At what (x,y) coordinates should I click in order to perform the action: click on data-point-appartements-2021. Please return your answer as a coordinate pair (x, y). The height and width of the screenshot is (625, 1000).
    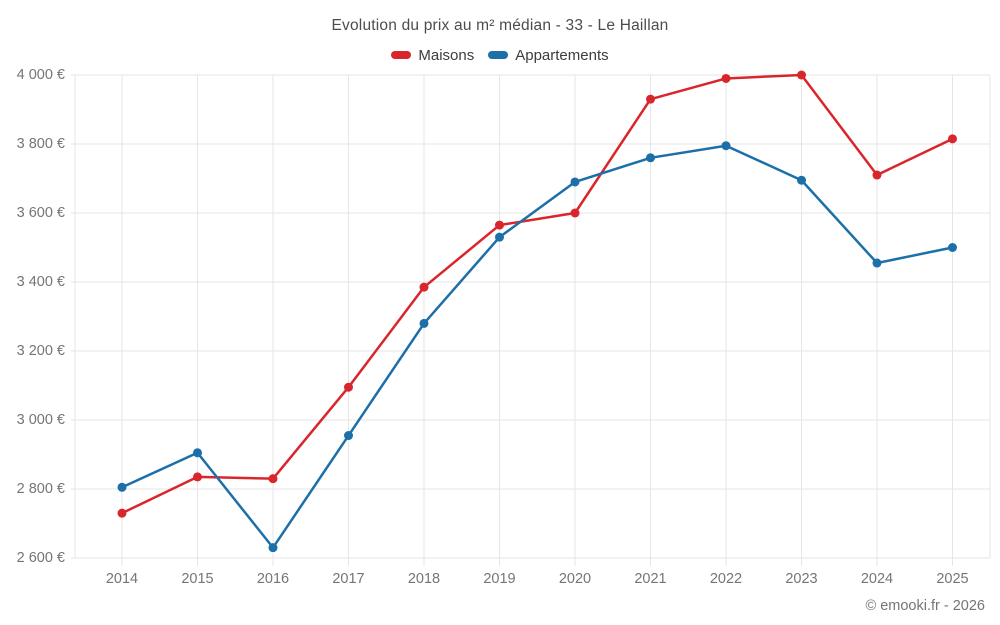
    Looking at the image, I should click on (650, 158).